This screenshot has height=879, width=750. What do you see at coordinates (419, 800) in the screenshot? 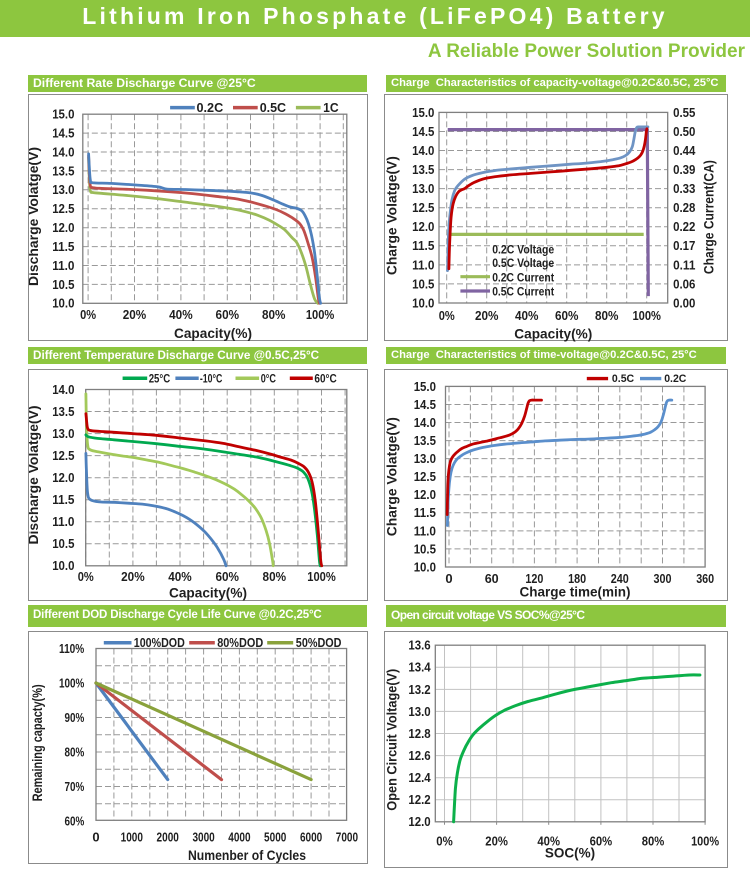
I see `svg-text: 12.2` at bounding box center [419, 800].